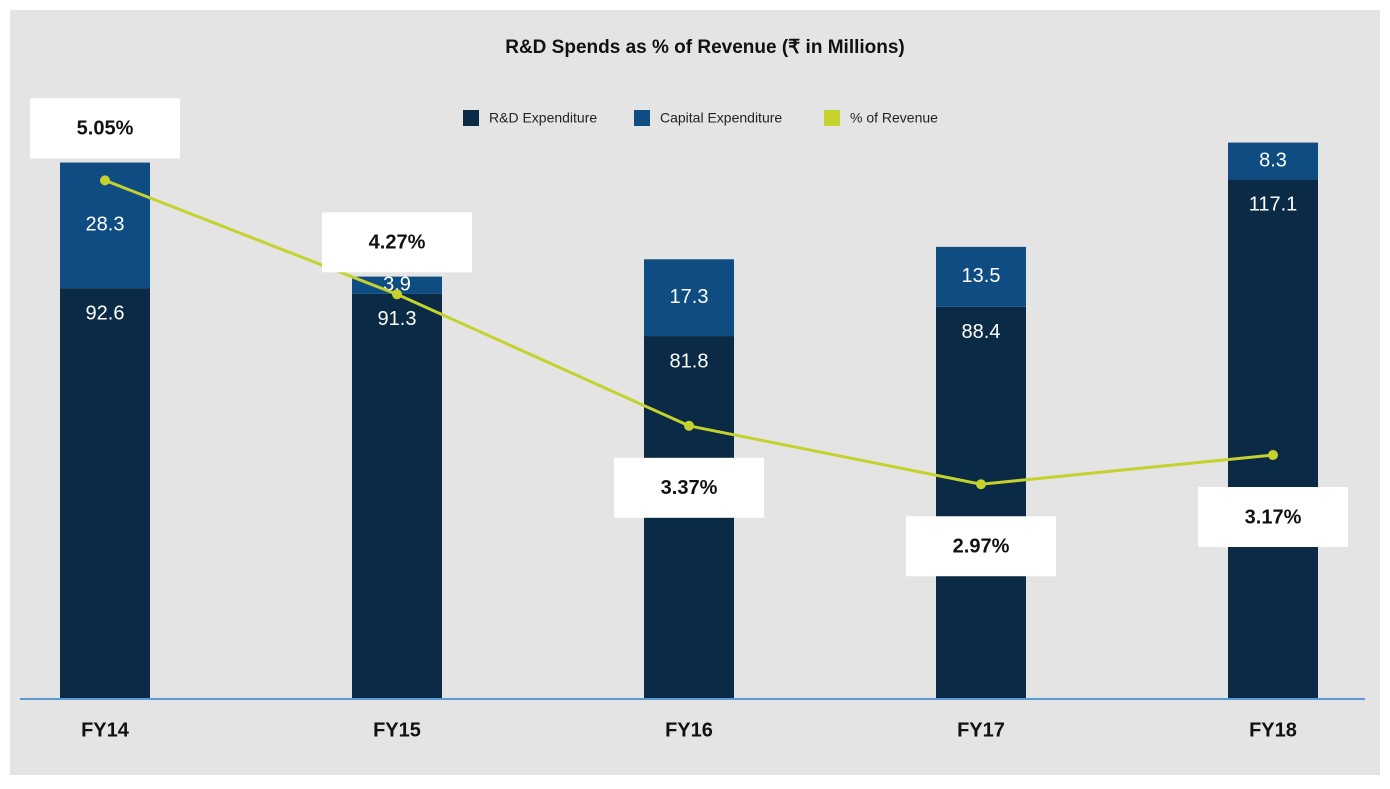 The width and height of the screenshot is (1390, 789). I want to click on bar-value-label: 17.3, so click(689, 297).